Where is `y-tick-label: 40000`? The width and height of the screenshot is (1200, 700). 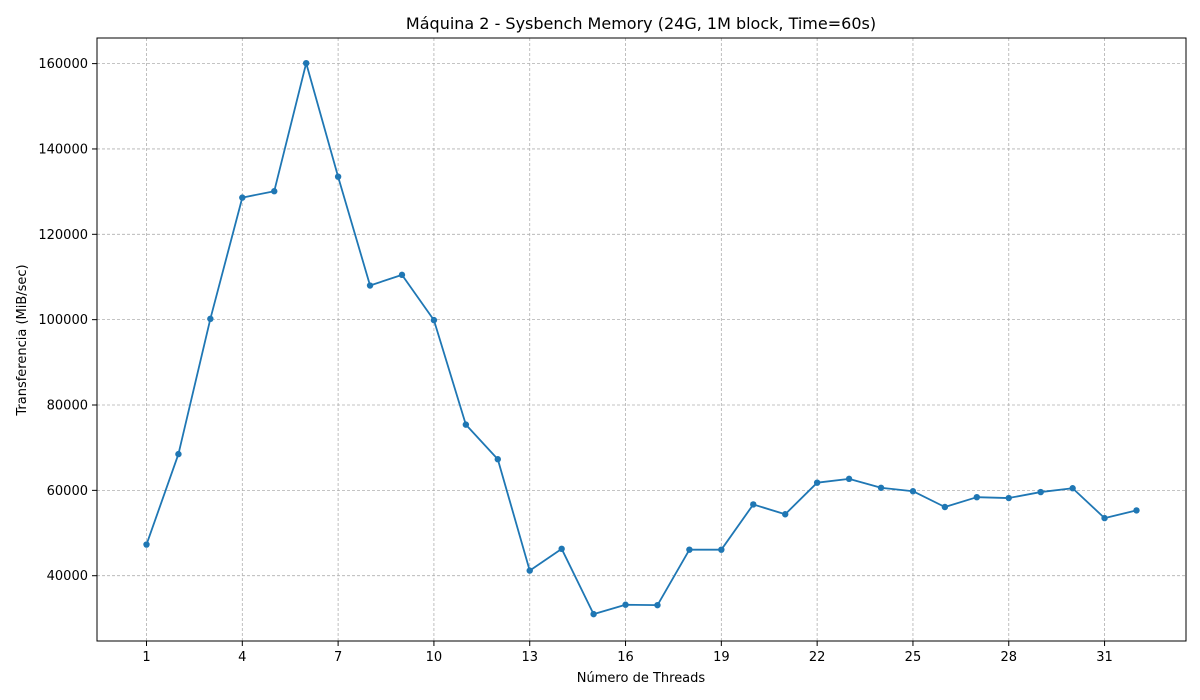 y-tick-label: 40000 is located at coordinates (67, 576).